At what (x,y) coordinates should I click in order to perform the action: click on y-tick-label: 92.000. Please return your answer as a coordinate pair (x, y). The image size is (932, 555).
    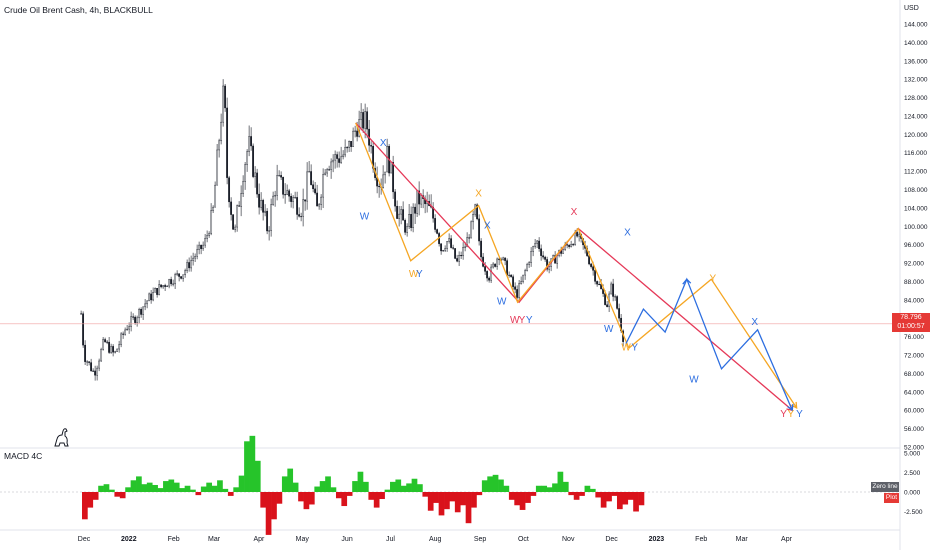
    Looking at the image, I should click on (914, 264).